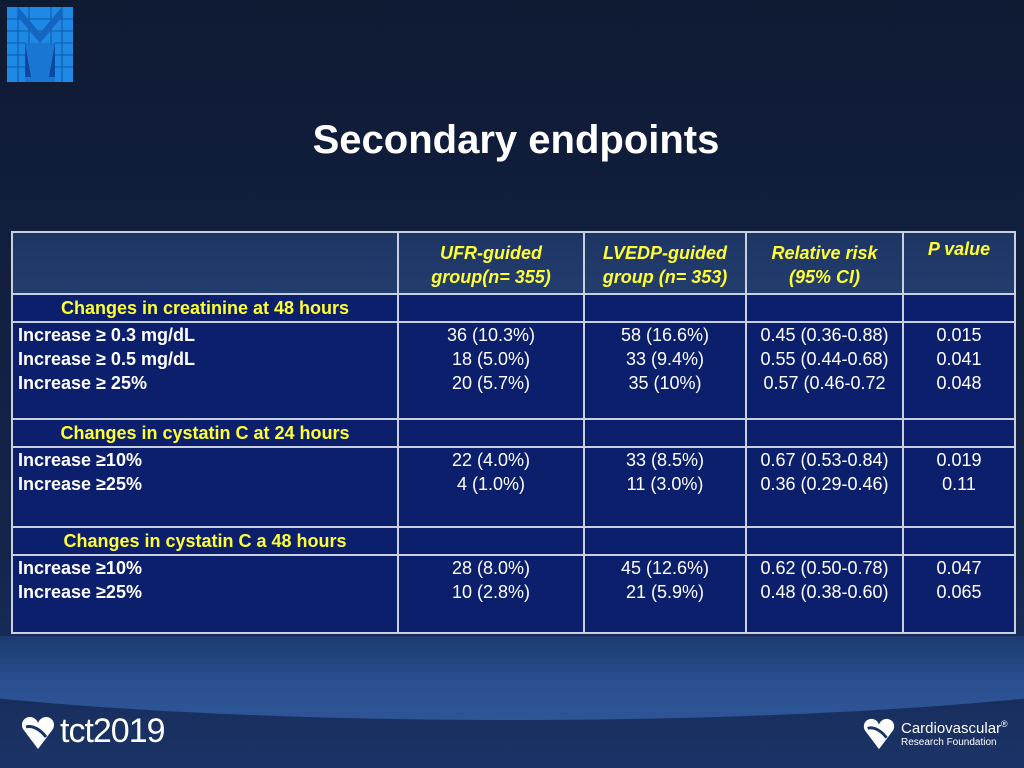  I want to click on label-value: Increase ≥ 0.3 mg/dL, so click(106, 335).